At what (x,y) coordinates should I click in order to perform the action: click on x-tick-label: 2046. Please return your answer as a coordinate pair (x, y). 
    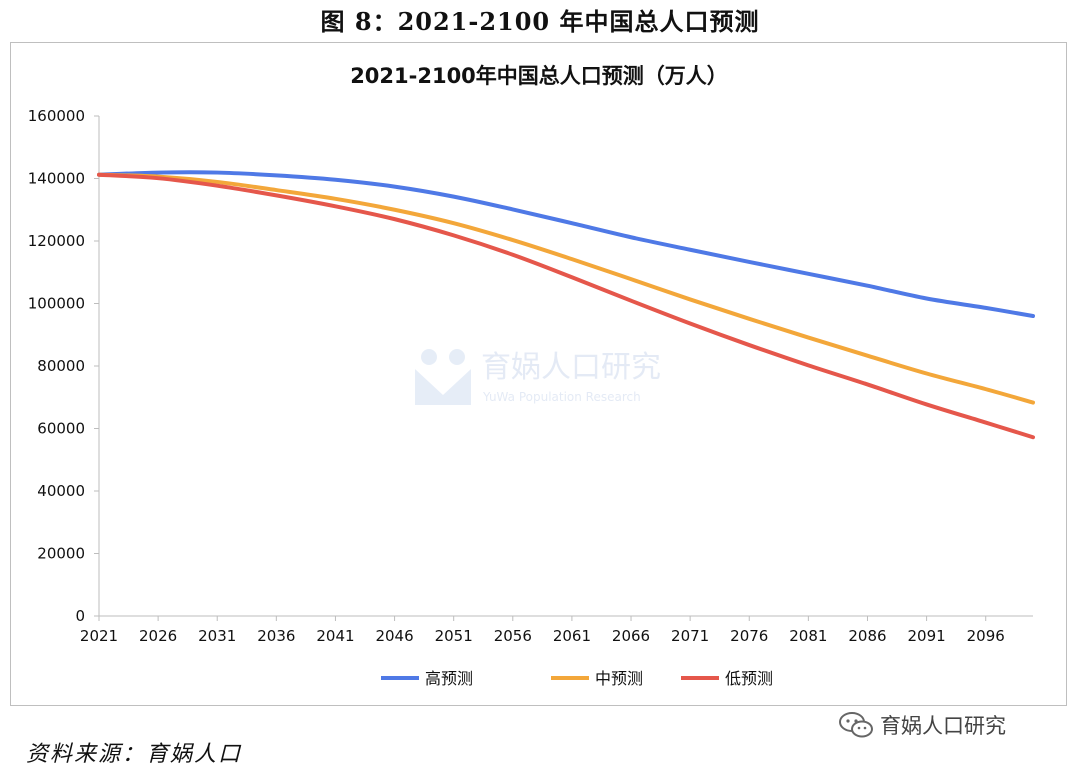
    Looking at the image, I should click on (394, 636).